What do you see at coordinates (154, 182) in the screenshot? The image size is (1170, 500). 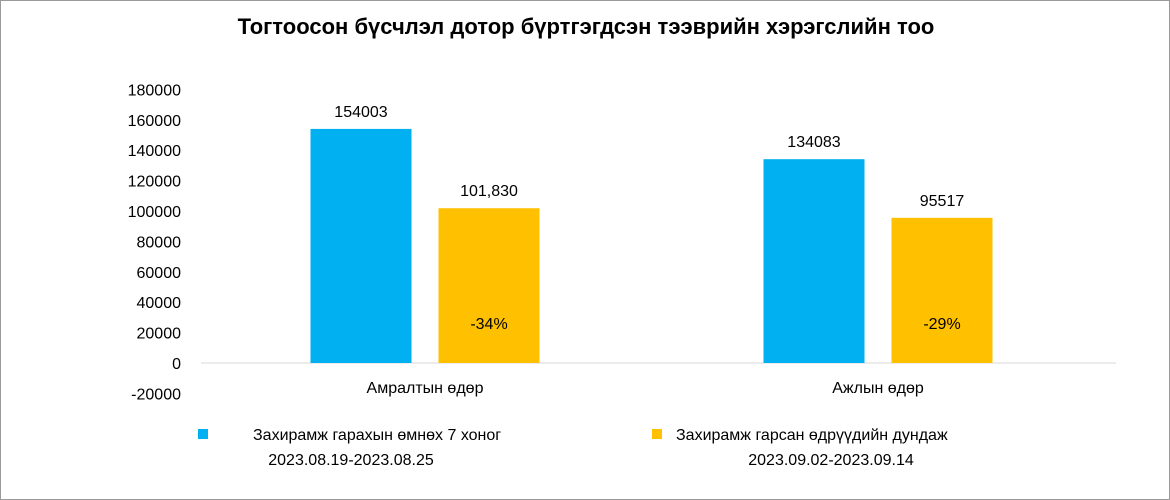 I see `y-tick-label: 120000` at bounding box center [154, 182].